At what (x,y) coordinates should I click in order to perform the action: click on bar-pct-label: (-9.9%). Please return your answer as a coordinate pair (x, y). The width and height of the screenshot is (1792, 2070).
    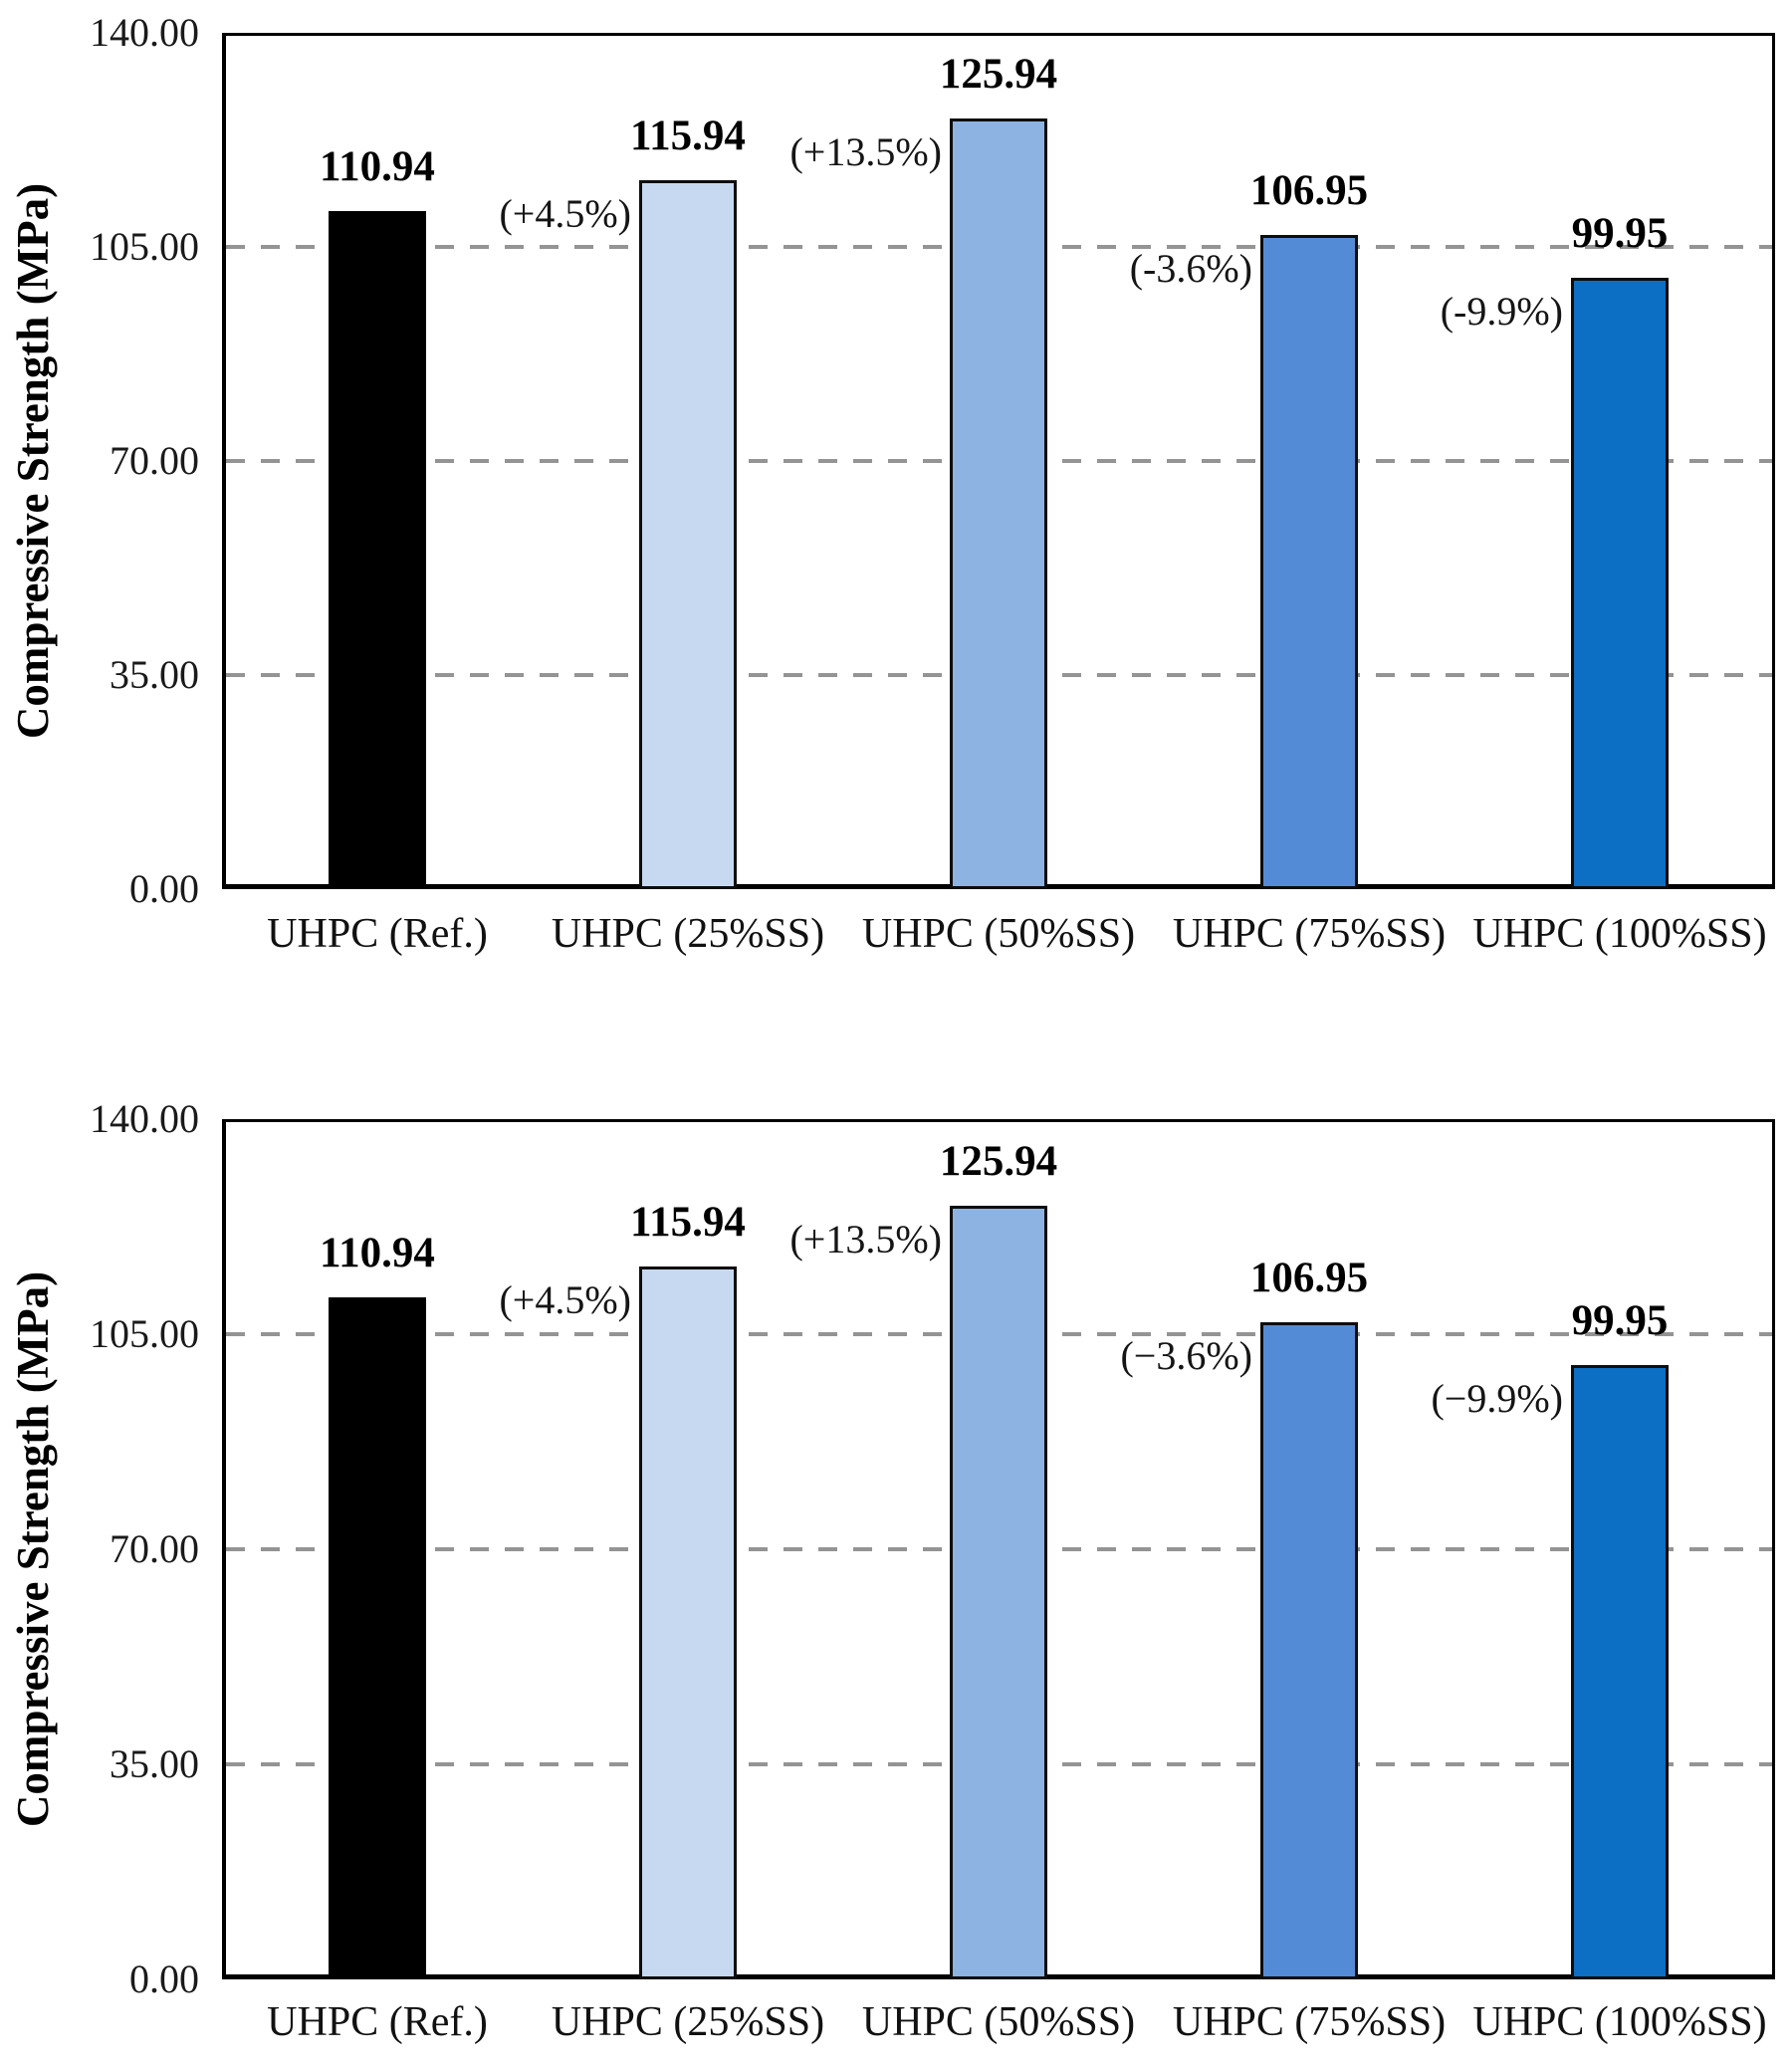
    Looking at the image, I should click on (1502, 312).